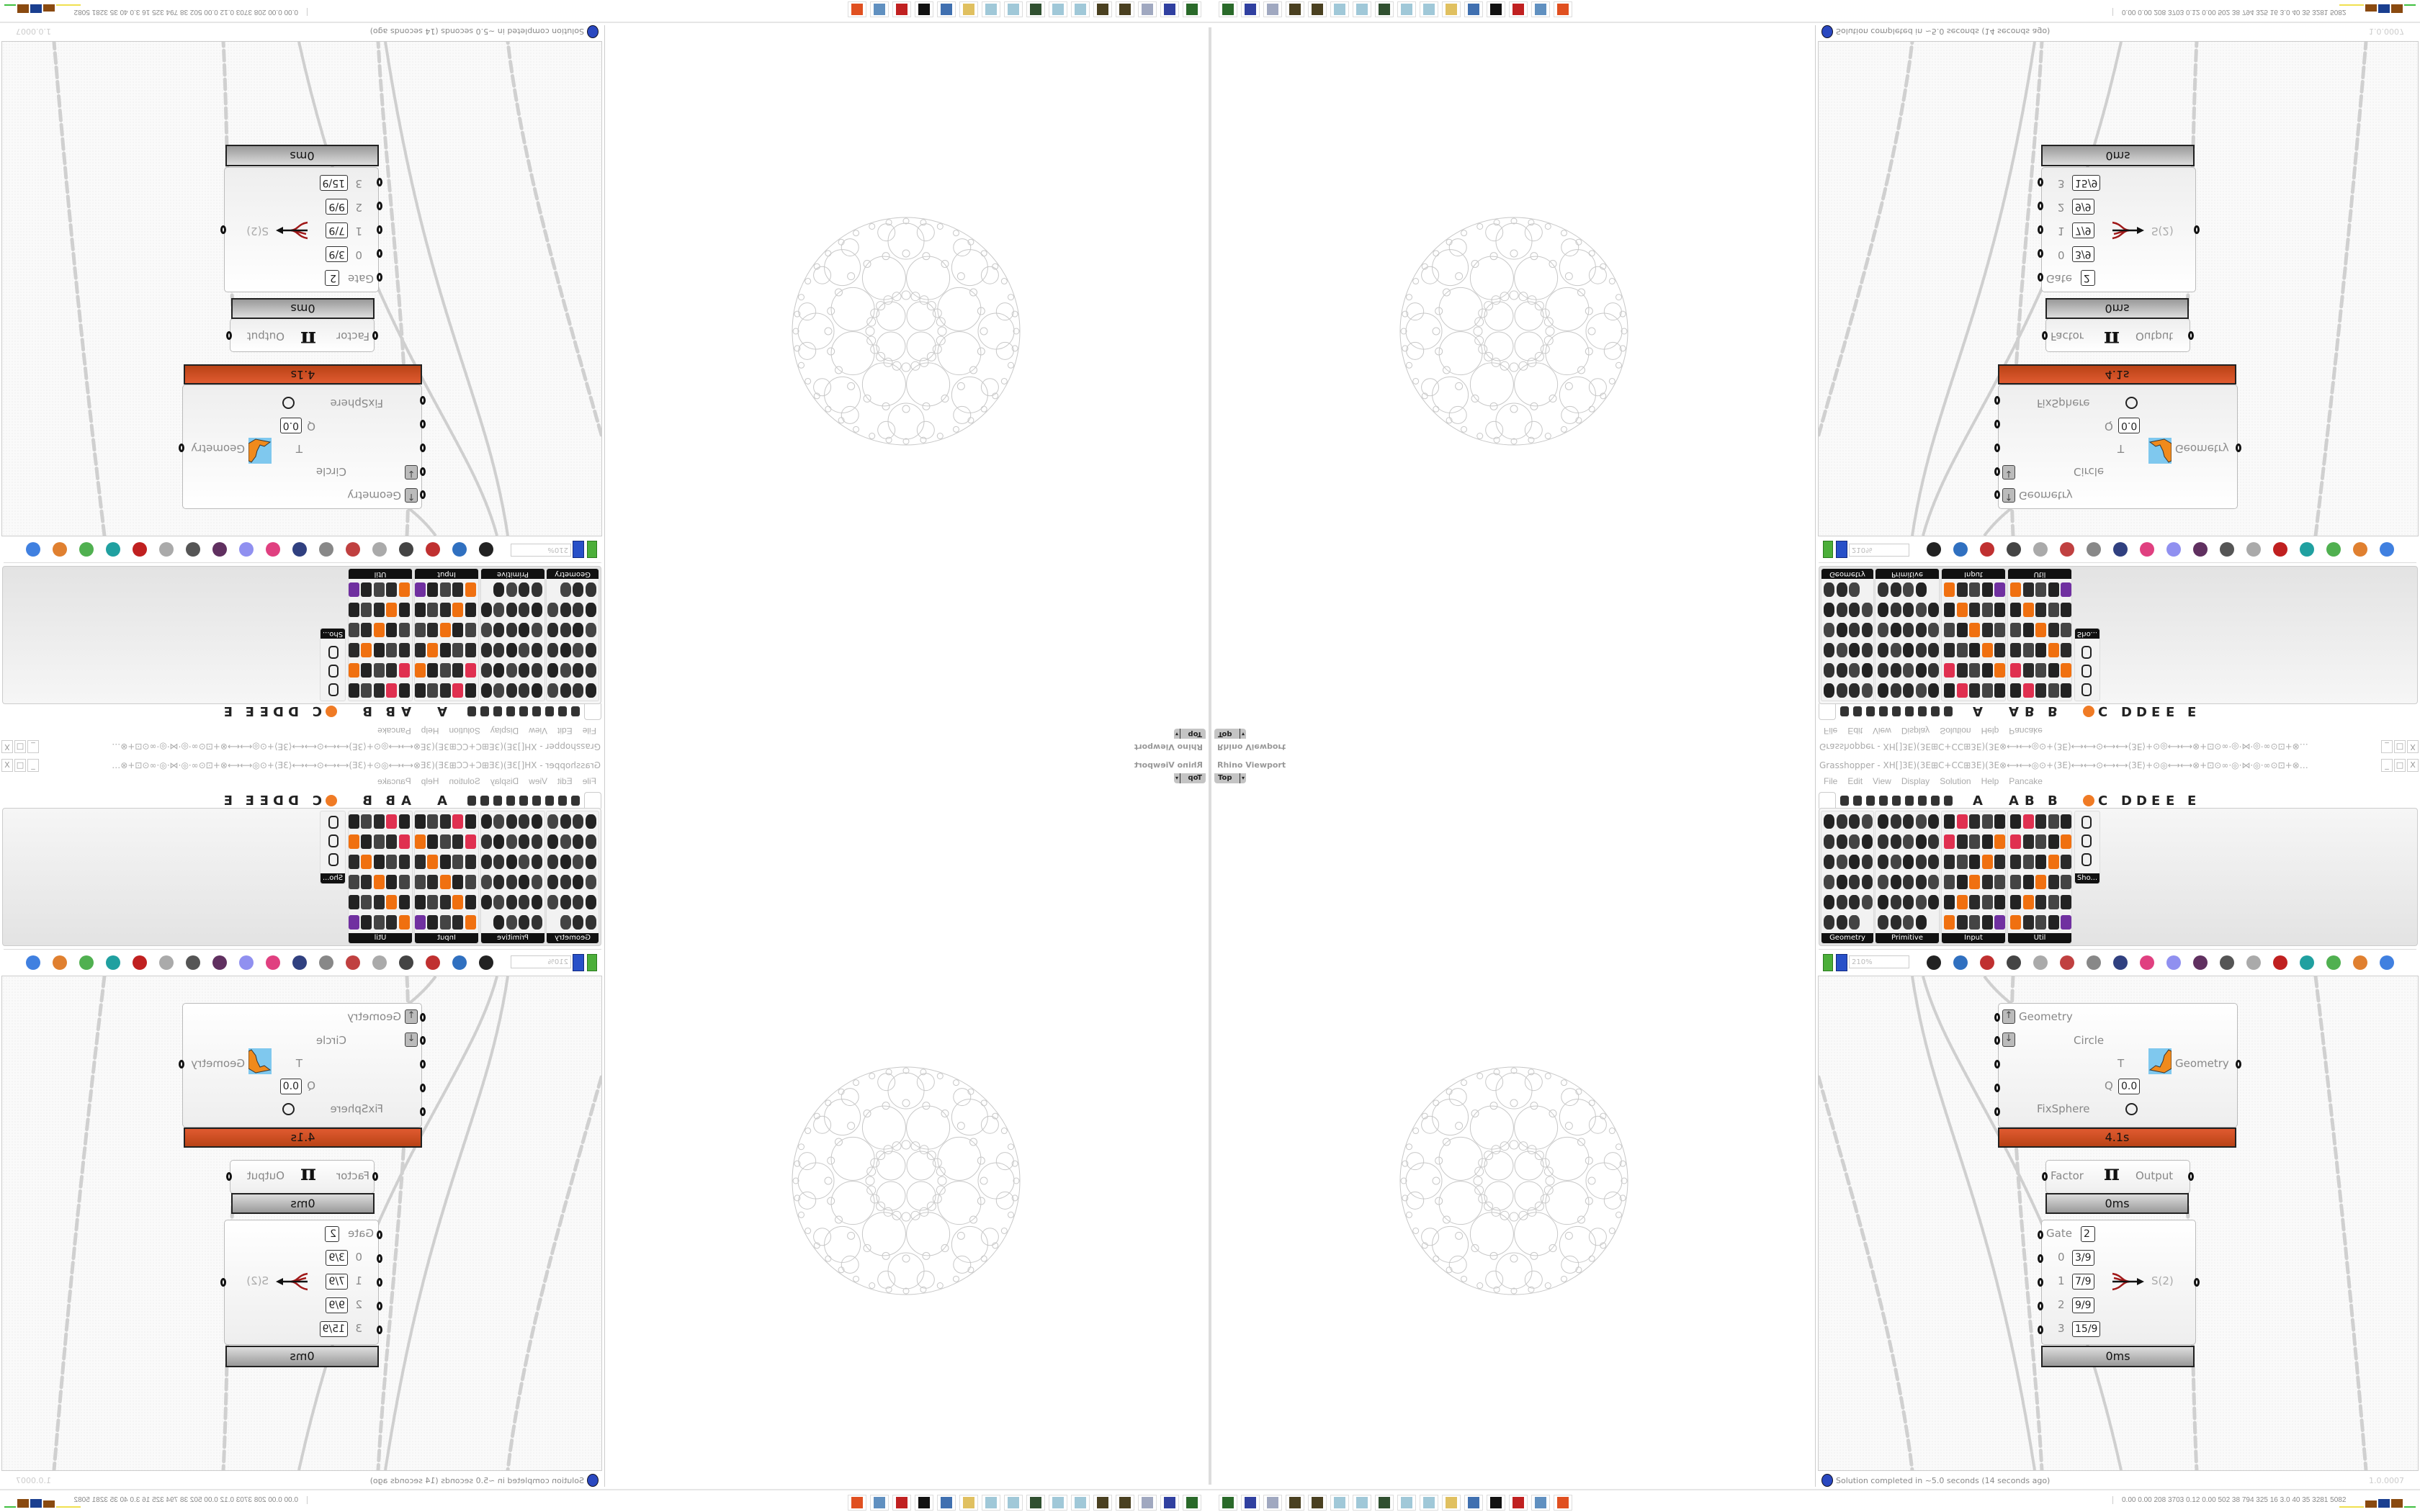  Describe the element at coordinates (2103, 711) in the screenshot. I see `tab-c: C` at that location.